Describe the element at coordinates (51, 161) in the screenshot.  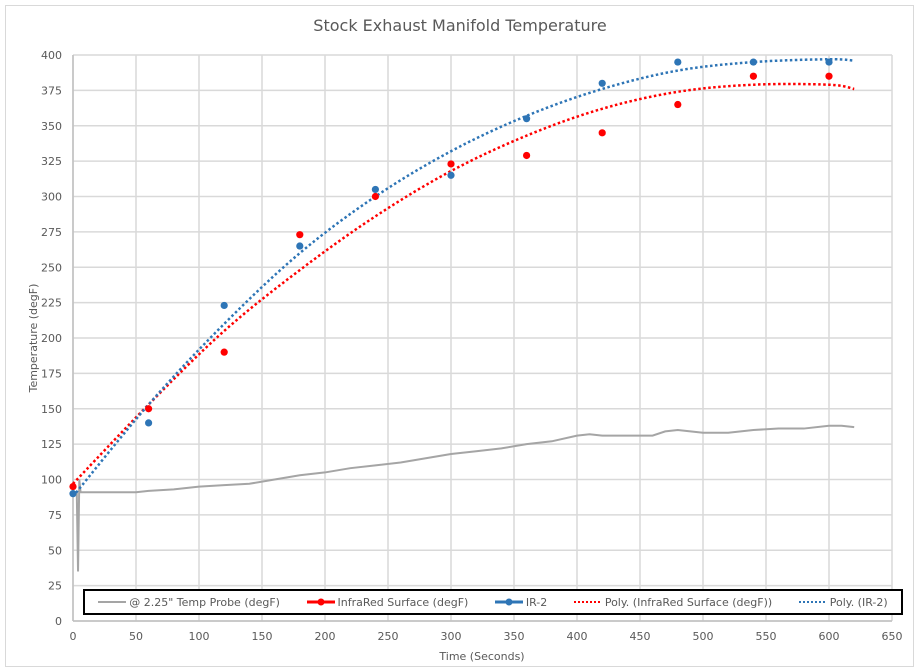
I see `y-tick-label: 325` at that location.